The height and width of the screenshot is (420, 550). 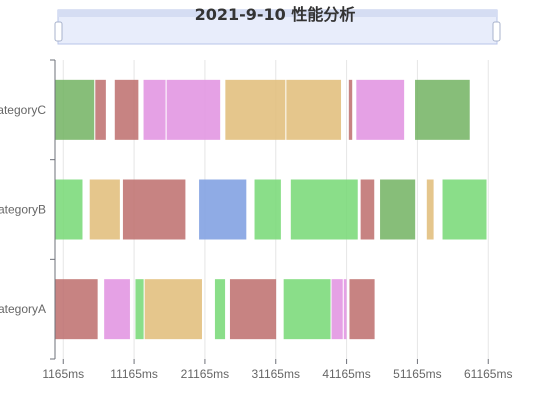 What do you see at coordinates (417, 374) in the screenshot?
I see `x-tick-label: 51165ms` at bounding box center [417, 374].